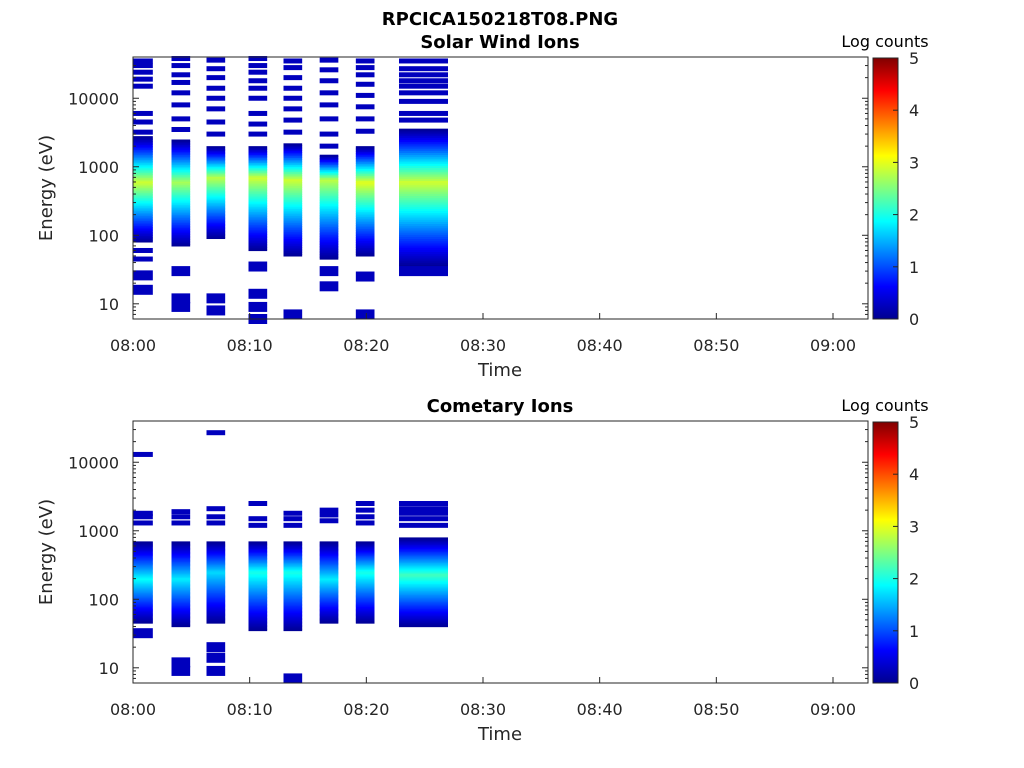 This screenshot has height=768, width=1024. What do you see at coordinates (914, 683) in the screenshot?
I see `colorbar-tick-label: 0` at bounding box center [914, 683].